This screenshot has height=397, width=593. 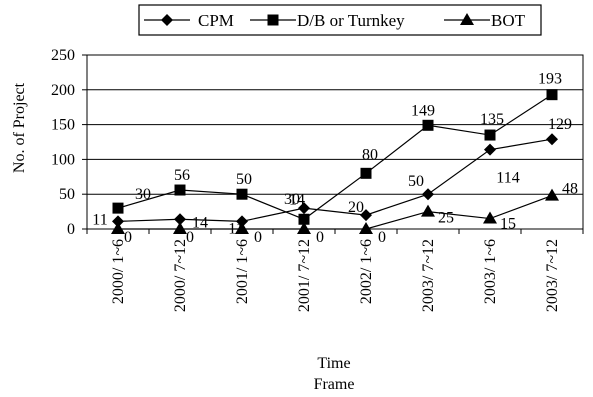 What do you see at coordinates (351, 20) in the screenshot?
I see `legend-label: D/B or Turnkey` at bounding box center [351, 20].